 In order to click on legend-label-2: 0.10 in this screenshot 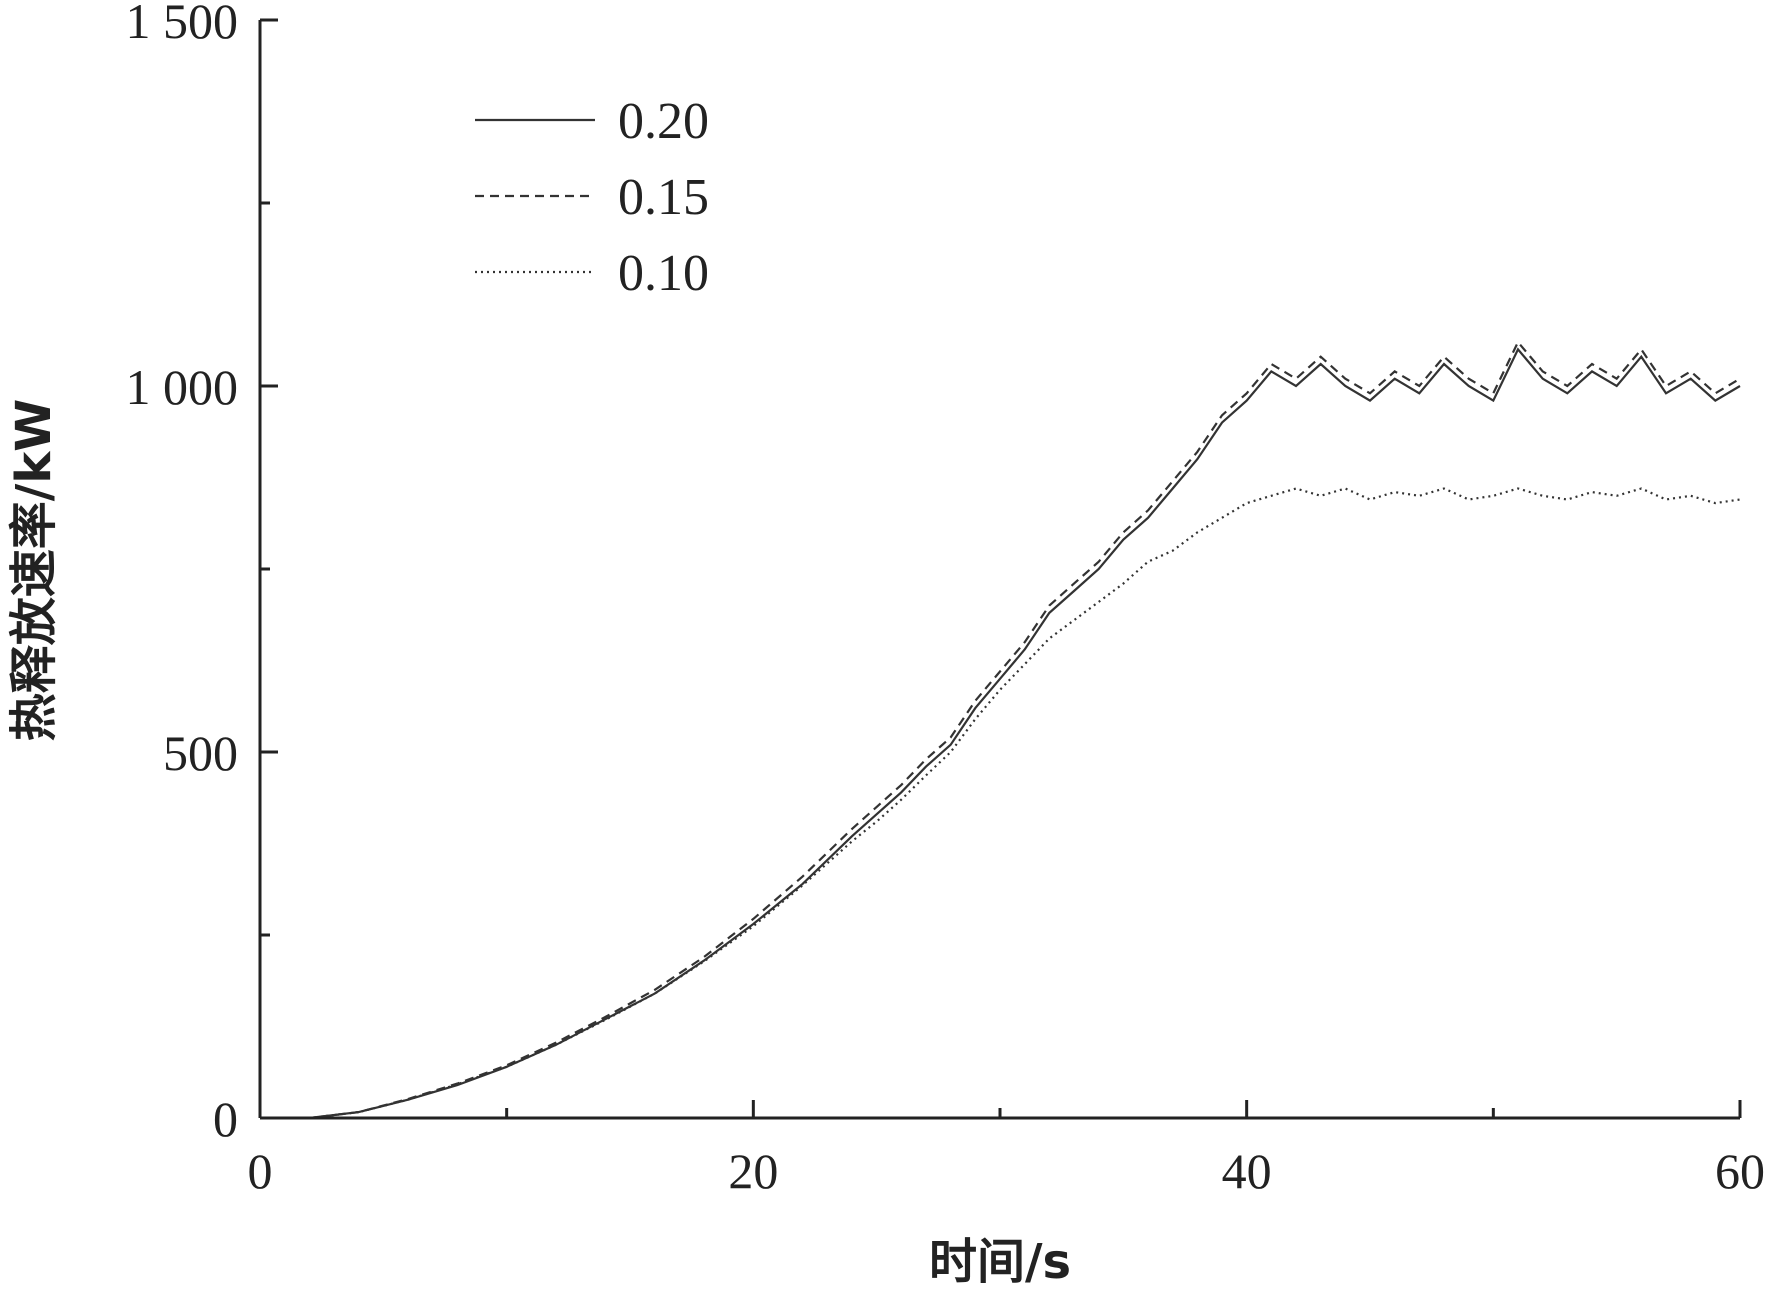, I will do `click(663, 273)`.